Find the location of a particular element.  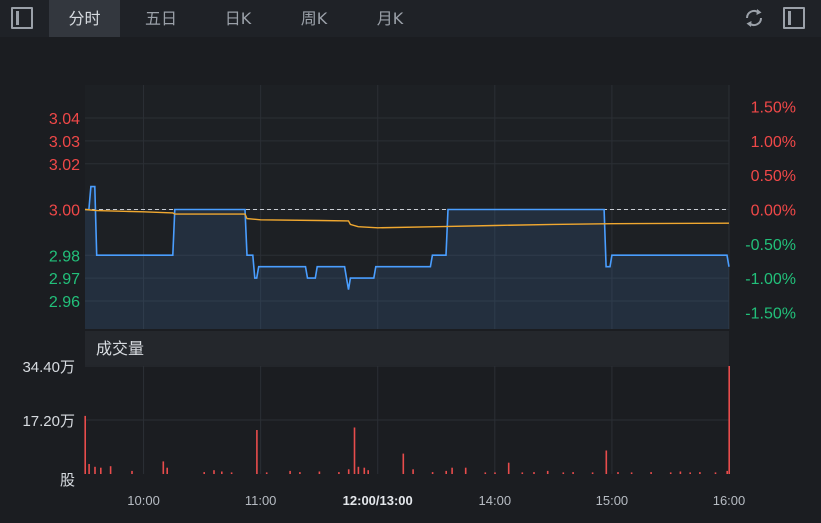

percent-tick-label: 0.50% is located at coordinates (773, 176).